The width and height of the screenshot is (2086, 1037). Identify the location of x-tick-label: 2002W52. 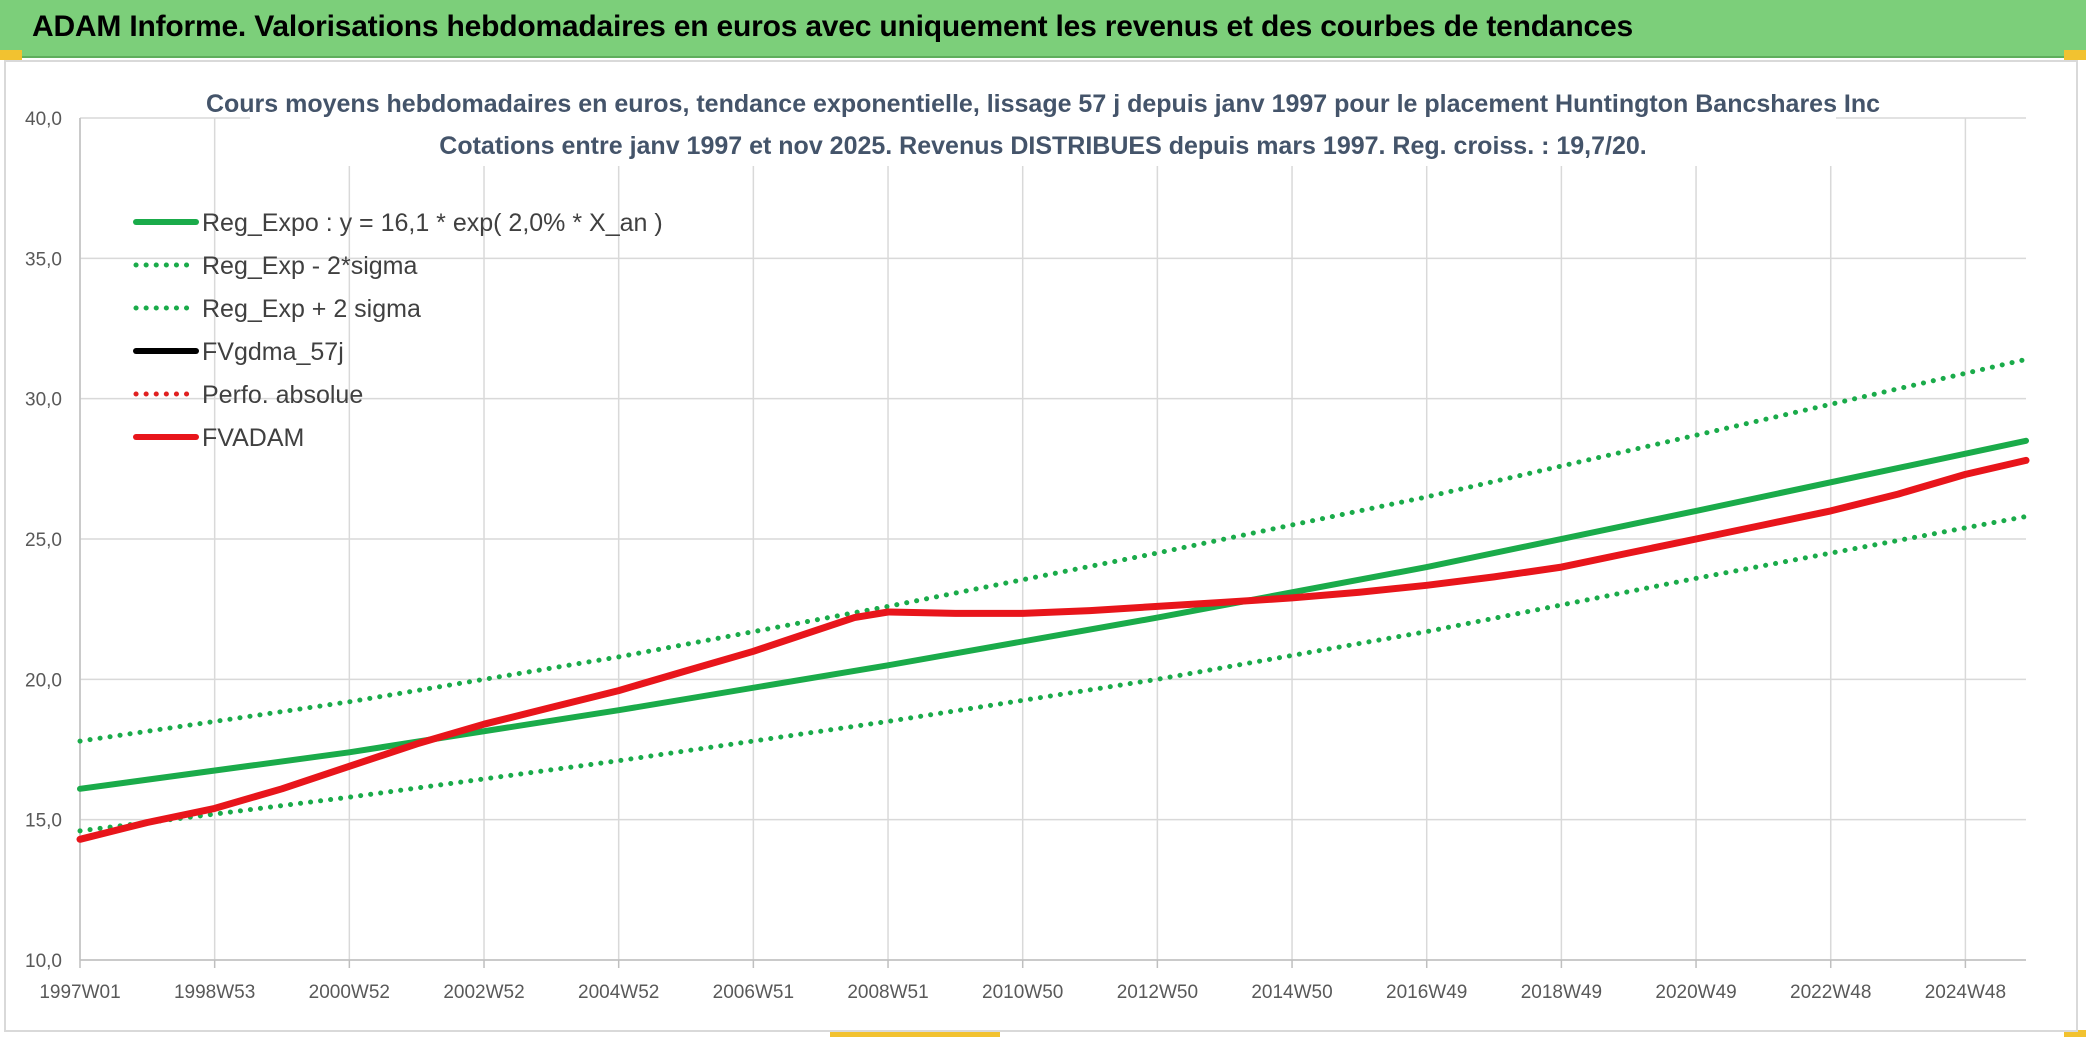
(483, 992).